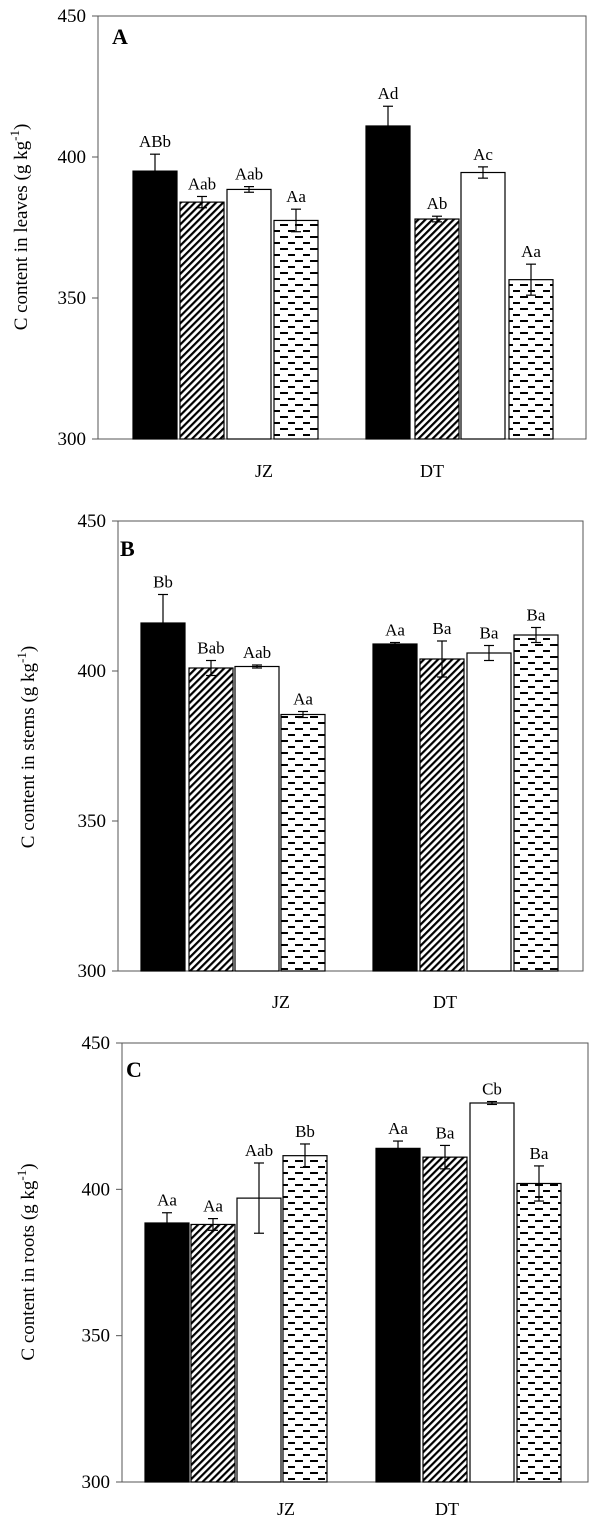 The height and width of the screenshot is (1521, 600). I want to click on y-axis-label: C content in leaves (g kg-1), so click(19, 227).